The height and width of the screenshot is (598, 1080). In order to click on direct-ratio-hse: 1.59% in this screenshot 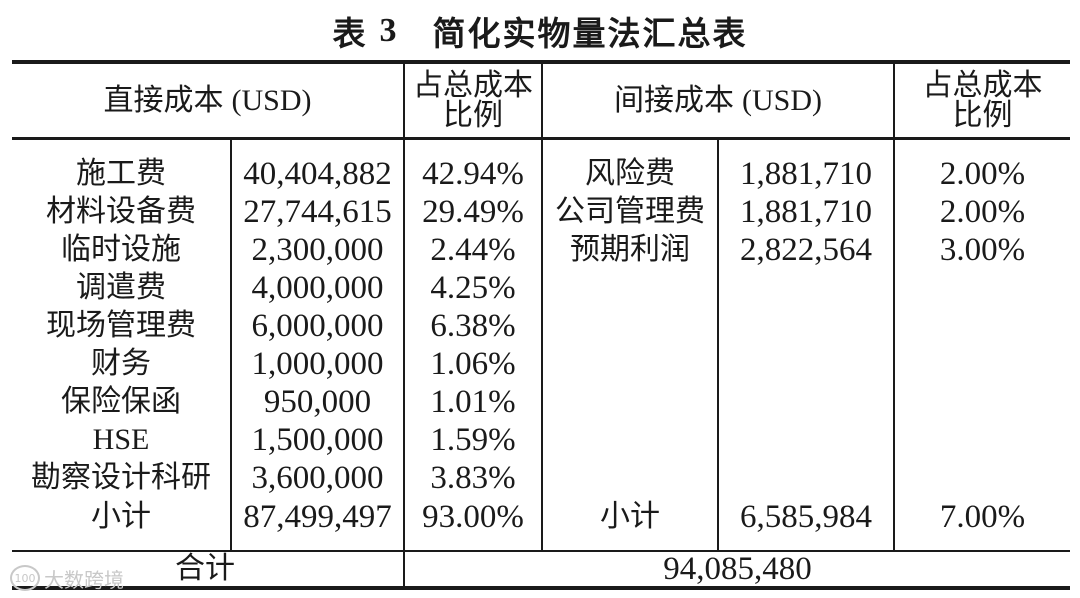, I will do `click(473, 439)`.